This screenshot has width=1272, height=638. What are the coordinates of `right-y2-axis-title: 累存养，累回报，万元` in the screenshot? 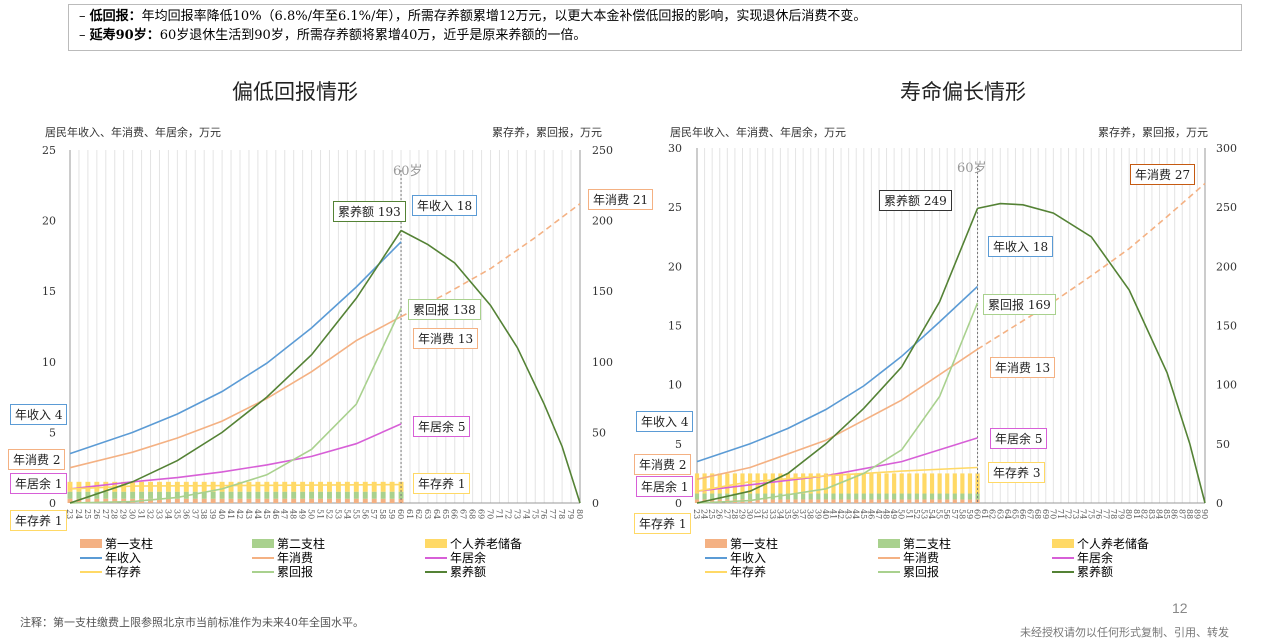 It's located at (1153, 132).